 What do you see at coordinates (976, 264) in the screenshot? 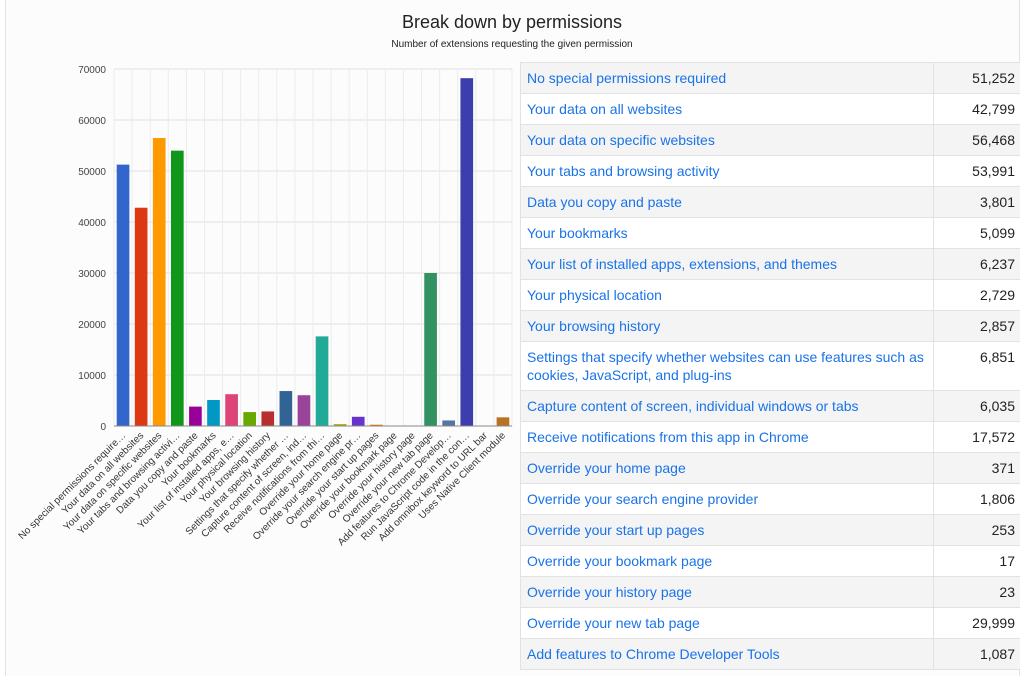
I see `permission-count-cell: 6,237` at bounding box center [976, 264].